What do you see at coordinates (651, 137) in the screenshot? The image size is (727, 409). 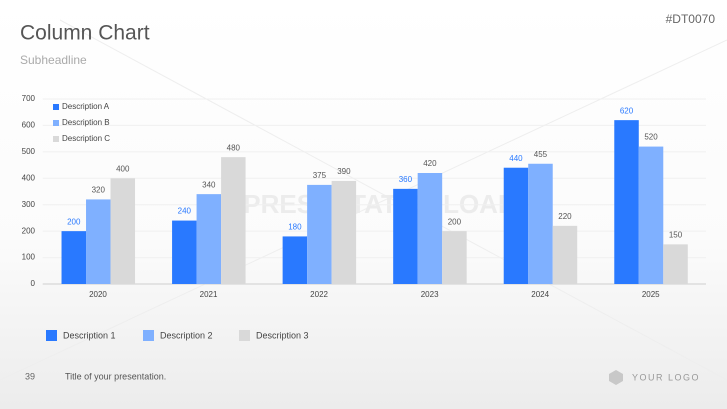 I see `value-label: 520` at bounding box center [651, 137].